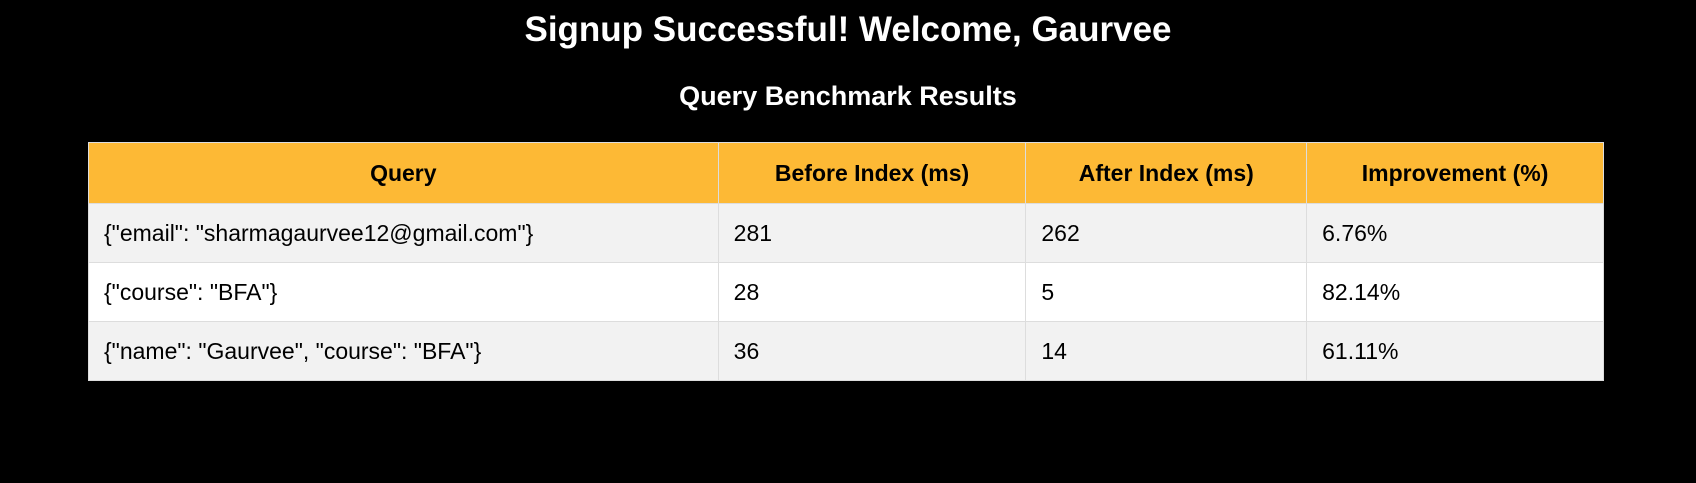 Image resolution: width=1696 pixels, height=483 pixels. I want to click on query-cell: {"course": "BFA"}, so click(403, 292).